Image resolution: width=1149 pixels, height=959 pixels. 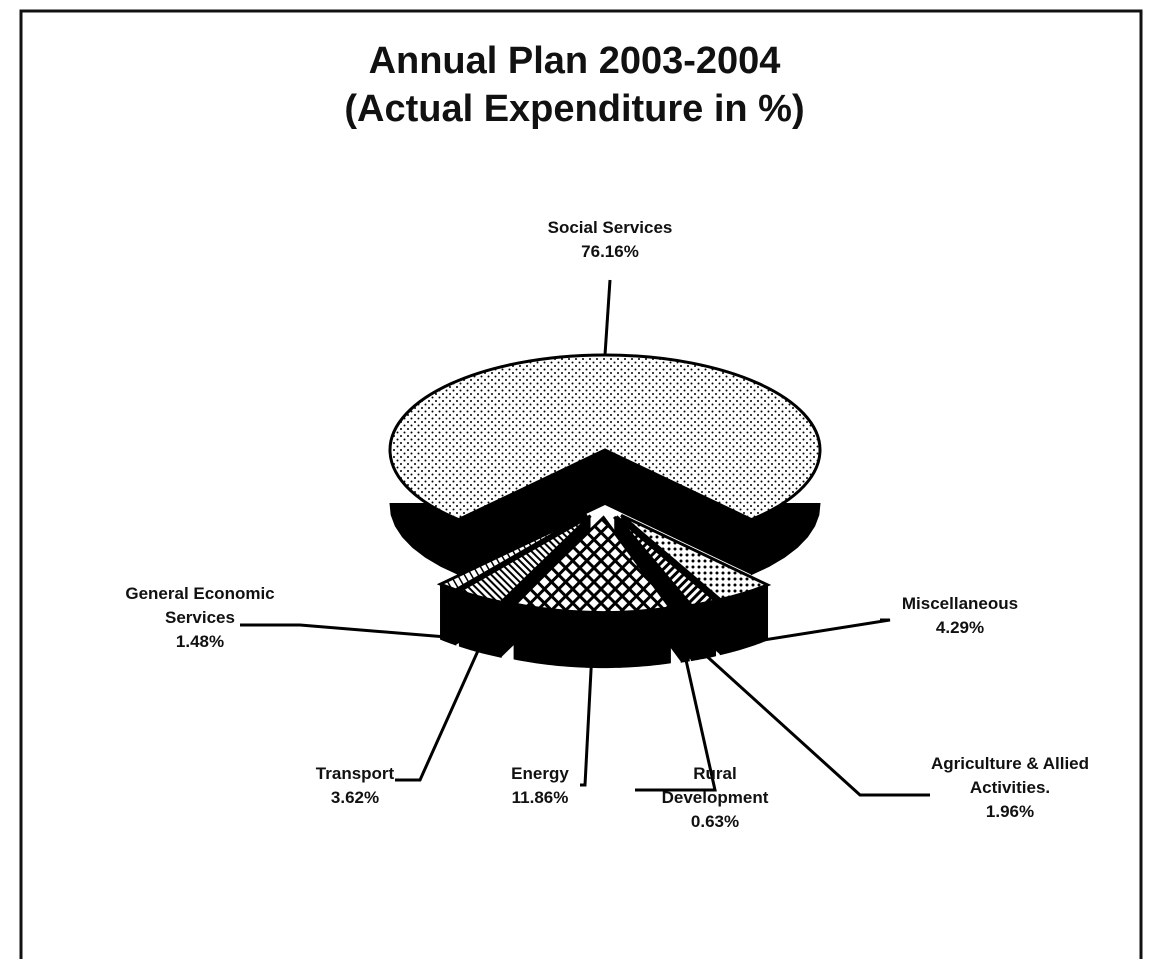 I want to click on chart-subtitle: (Actual Expenditure in %), so click(x=574, y=109).